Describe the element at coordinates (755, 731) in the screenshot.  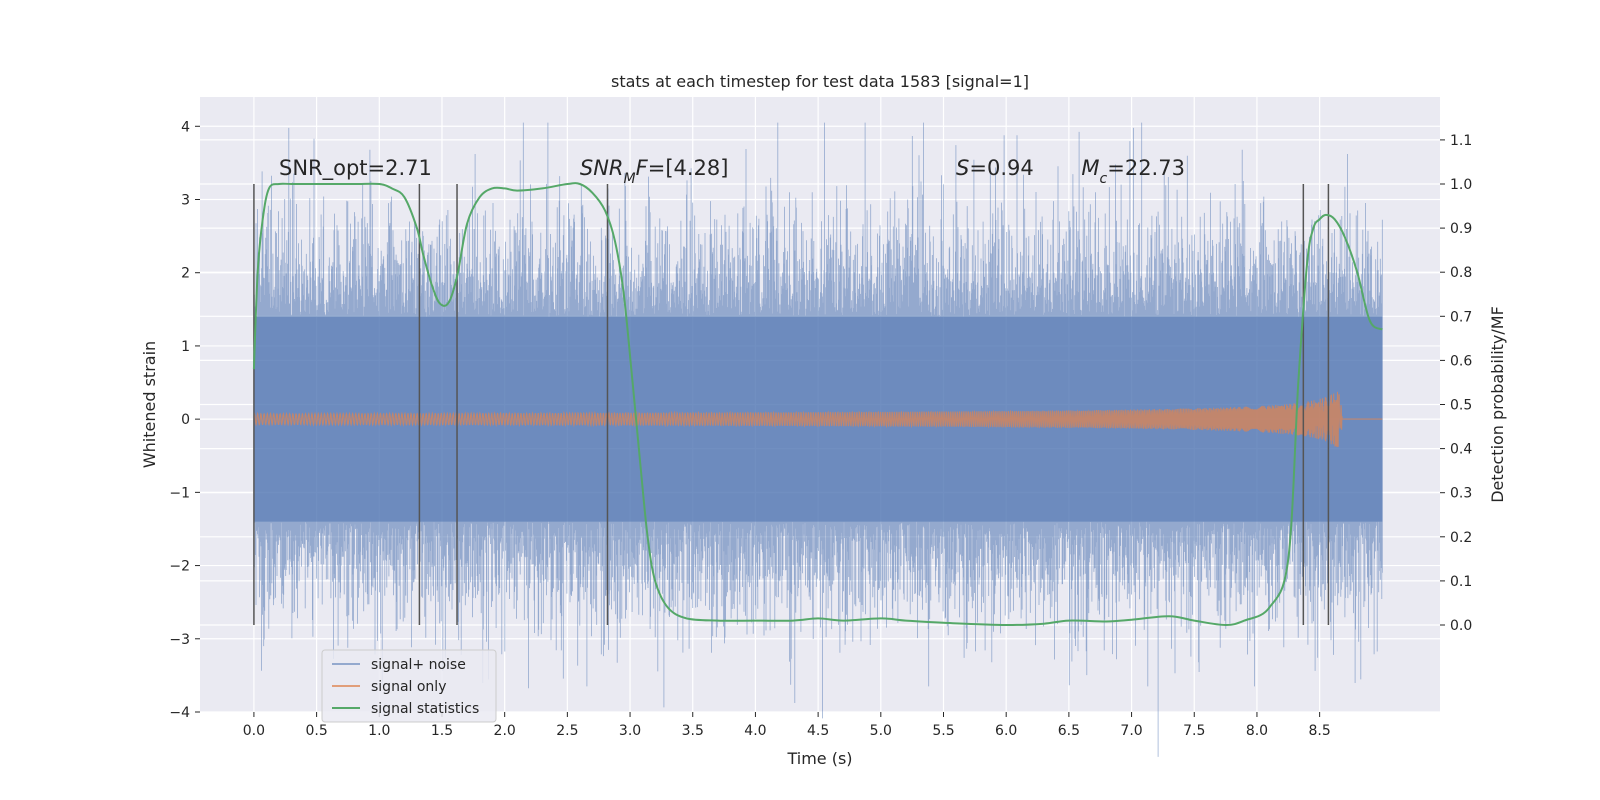
I see `x-tick-label: 4.0` at that location.